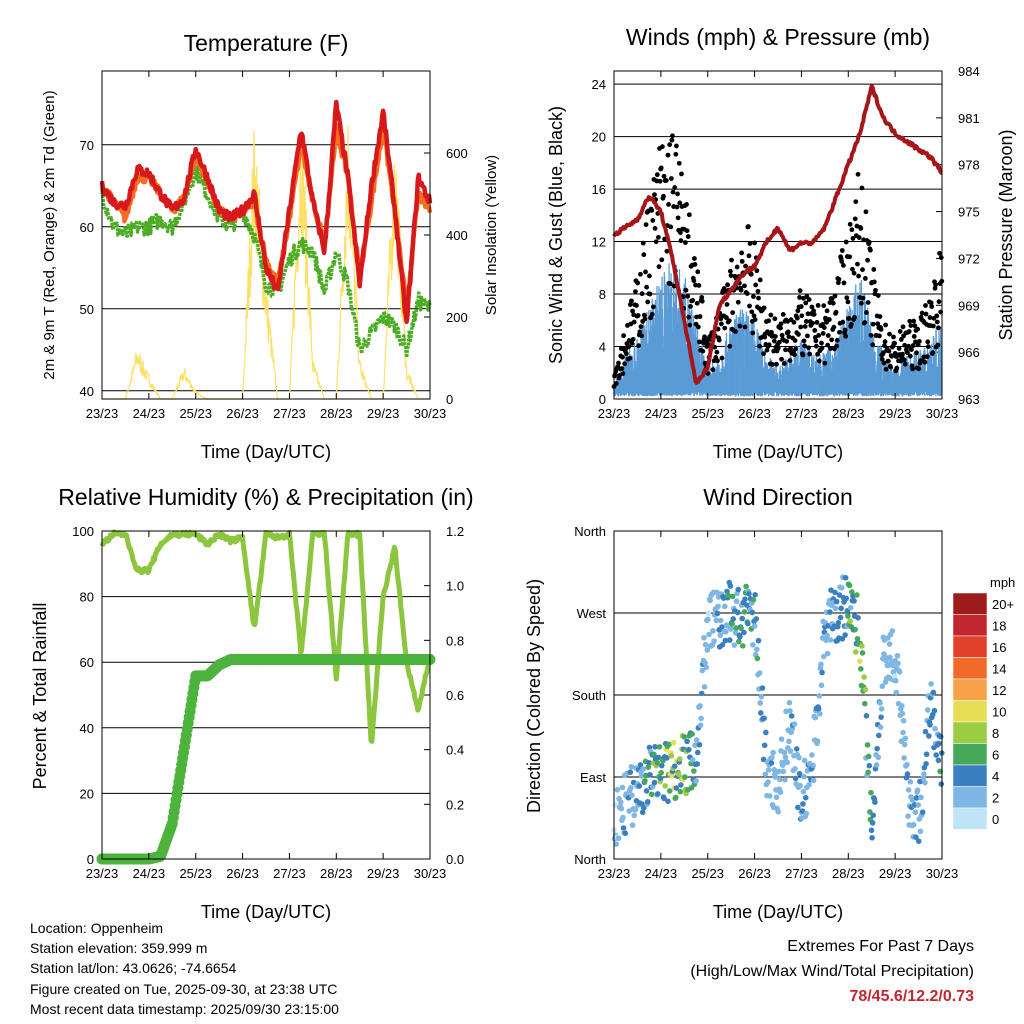  Describe the element at coordinates (778, 497) in the screenshot. I see `direction-title: Wind Direction` at that location.